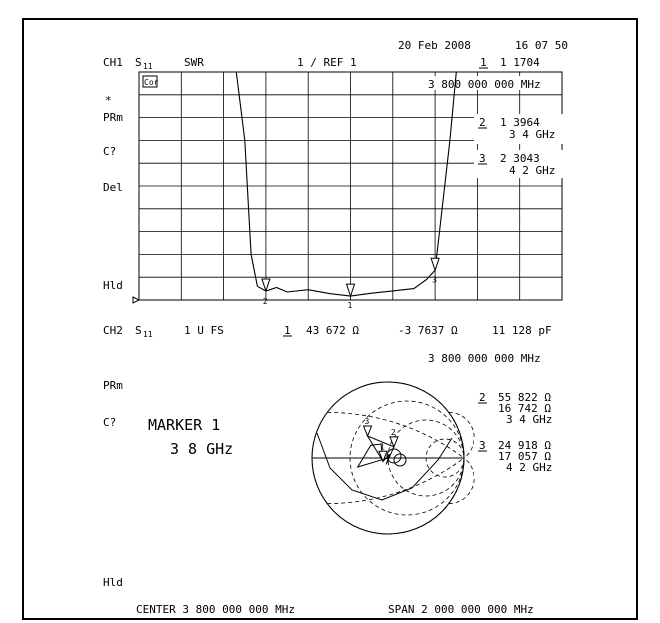 The image size is (660, 623). Describe the element at coordinates (532, 134) in the screenshot. I see `ch1-marker2-freq: 3 4 GHz` at that location.